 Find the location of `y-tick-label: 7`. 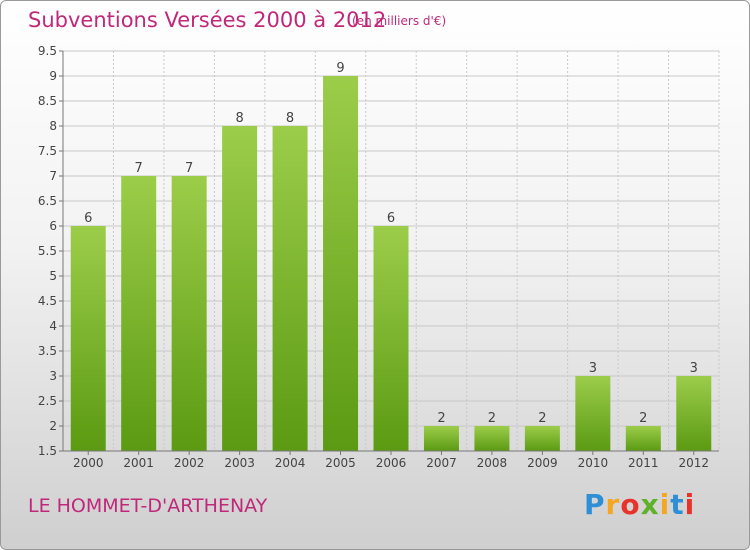

y-tick-label: 7 is located at coordinates (53, 176).